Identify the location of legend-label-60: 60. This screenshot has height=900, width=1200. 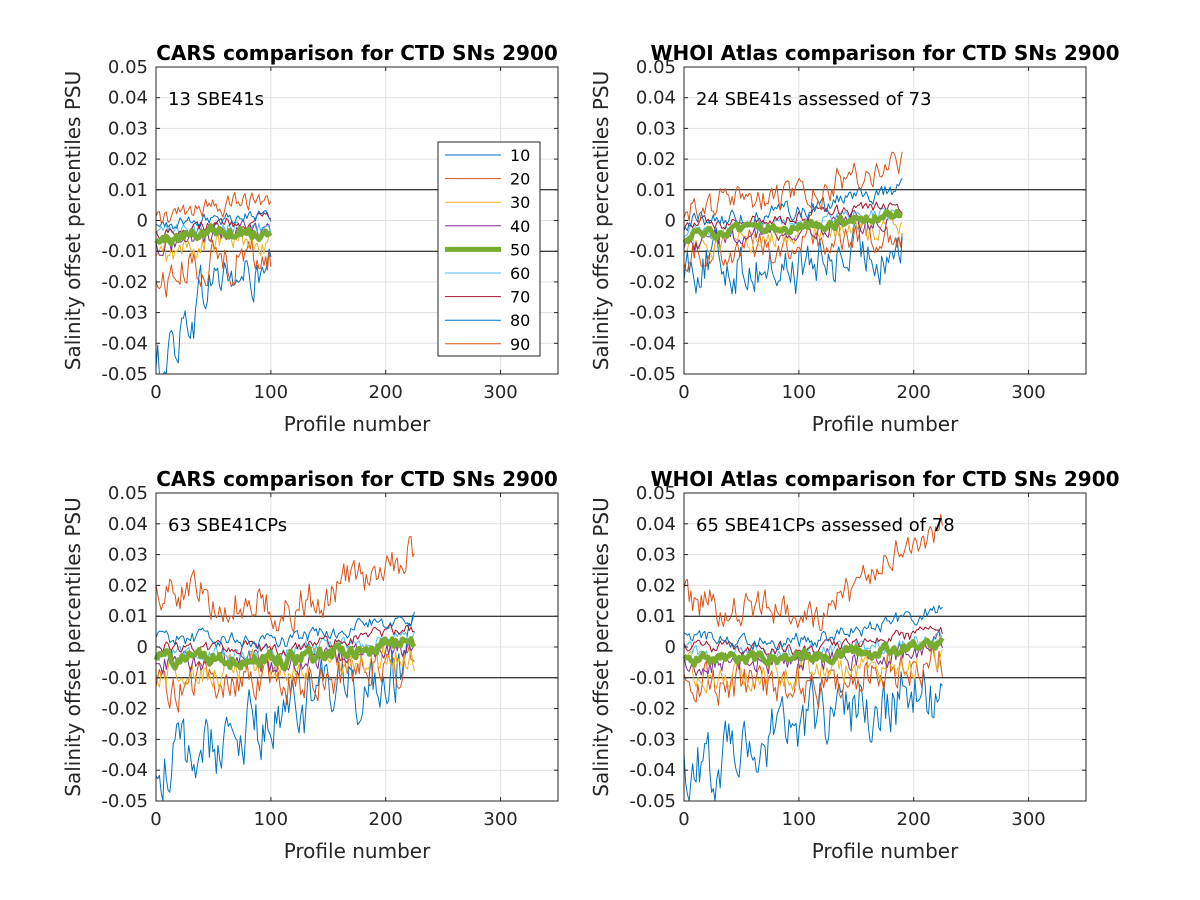
(520, 273).